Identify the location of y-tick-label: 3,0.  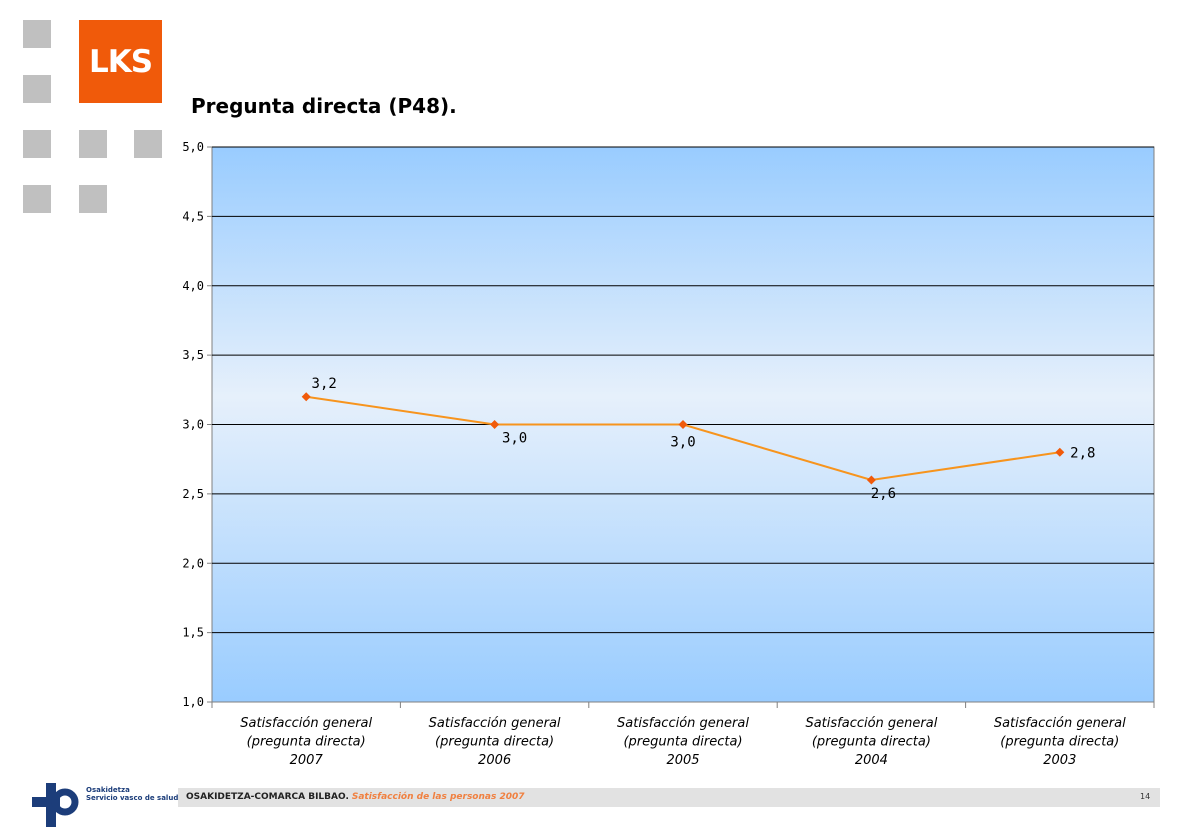
(193, 425).